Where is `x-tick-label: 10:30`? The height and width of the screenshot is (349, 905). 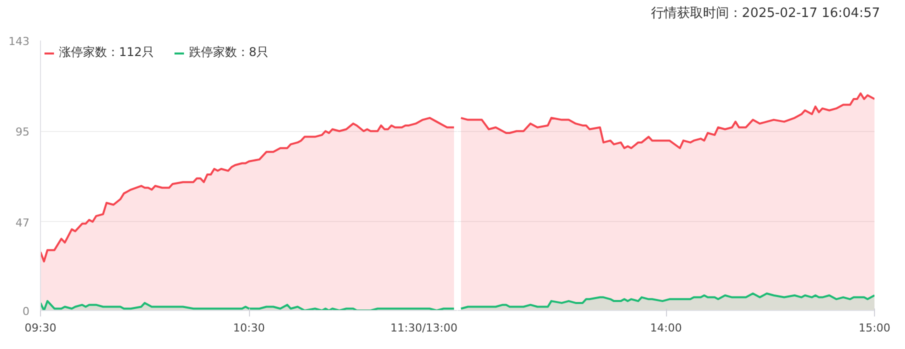
x-tick-label: 10:30 is located at coordinates (249, 328).